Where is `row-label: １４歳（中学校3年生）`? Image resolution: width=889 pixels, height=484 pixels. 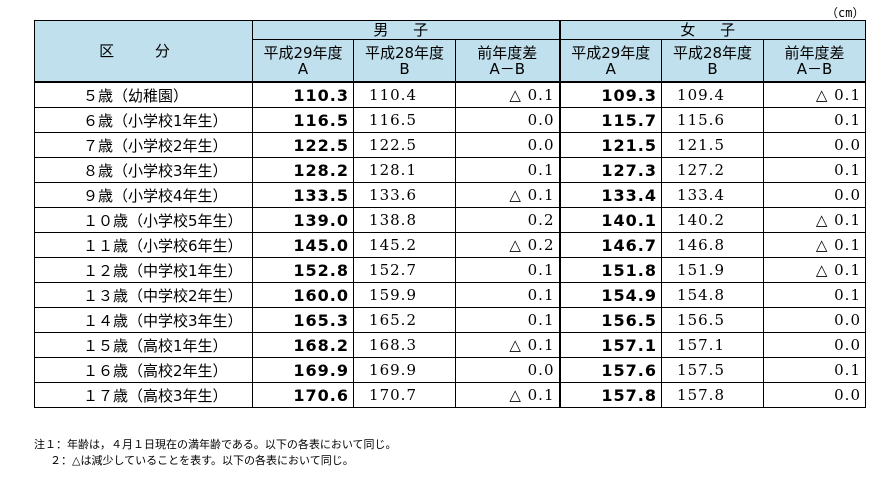 row-label: １４歳（中学校3年生） is located at coordinates (143, 320).